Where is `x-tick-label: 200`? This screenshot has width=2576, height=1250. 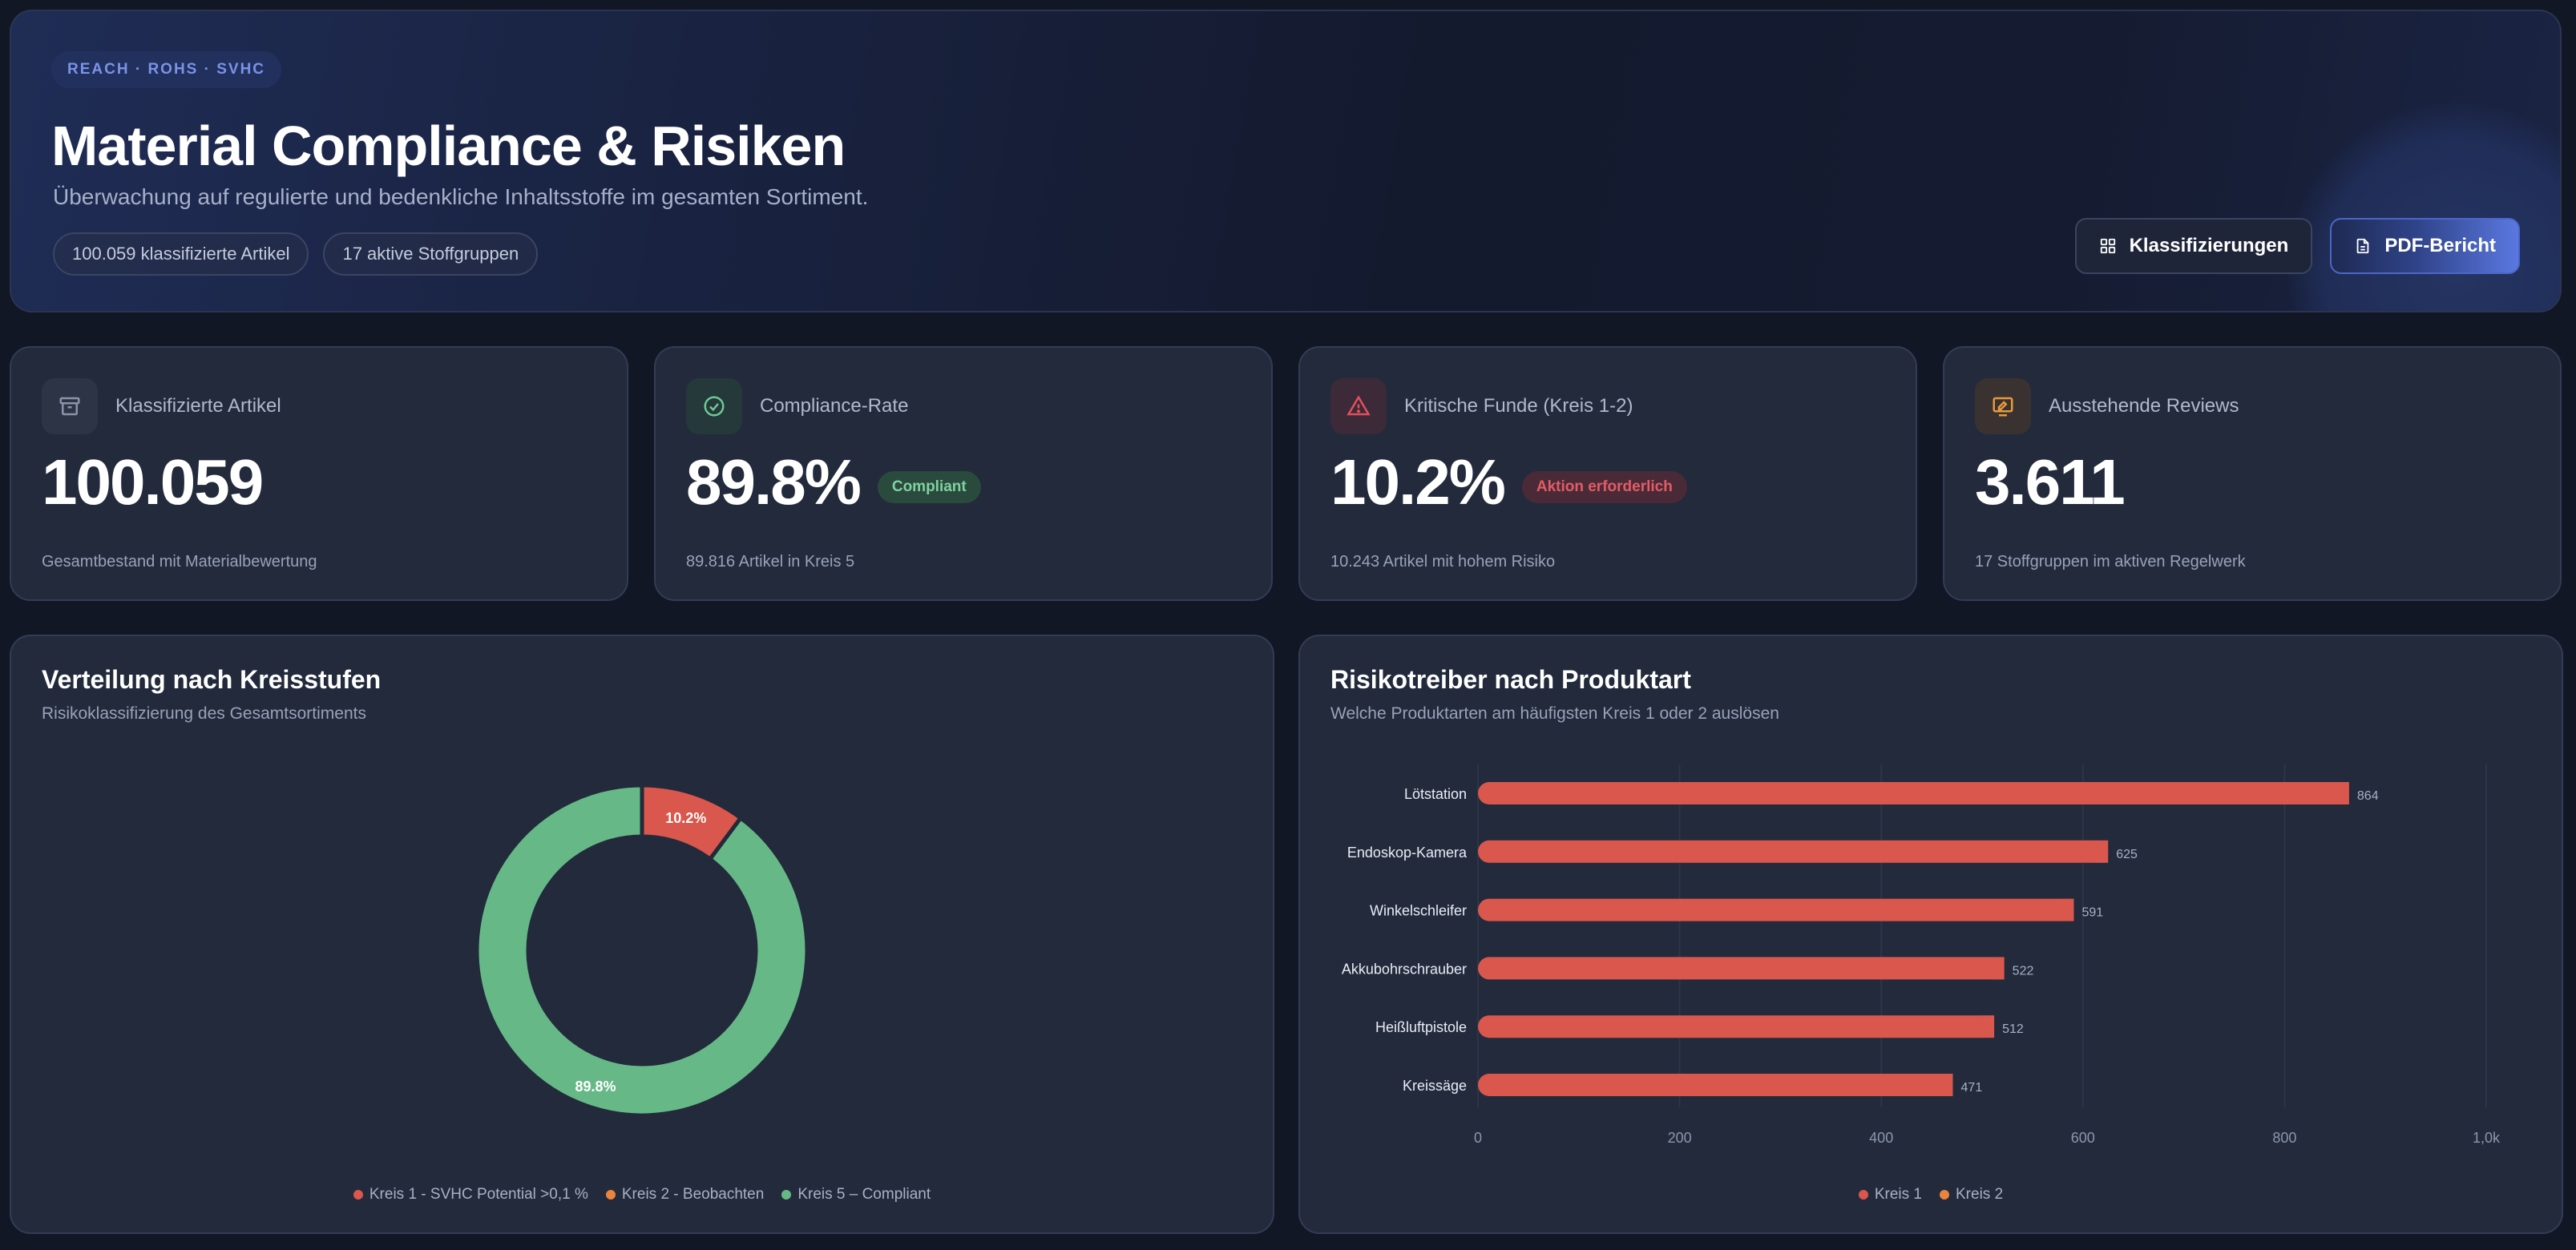
x-tick-label: 200 is located at coordinates (1680, 1138).